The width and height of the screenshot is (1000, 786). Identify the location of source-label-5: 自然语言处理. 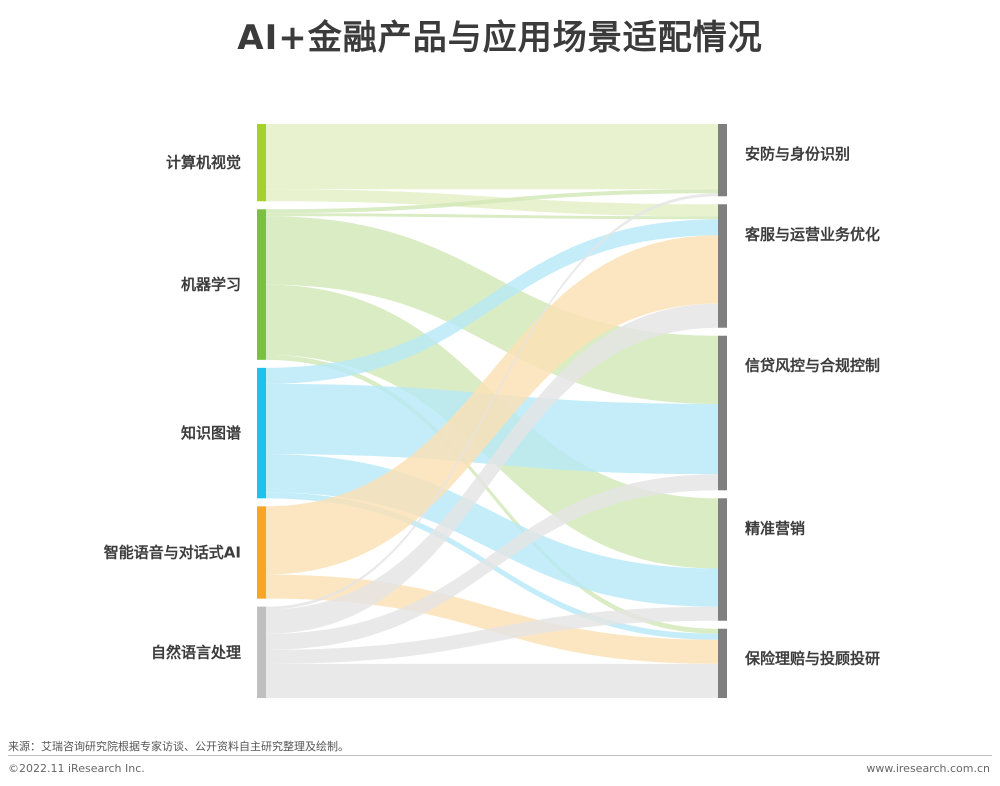
(196, 652).